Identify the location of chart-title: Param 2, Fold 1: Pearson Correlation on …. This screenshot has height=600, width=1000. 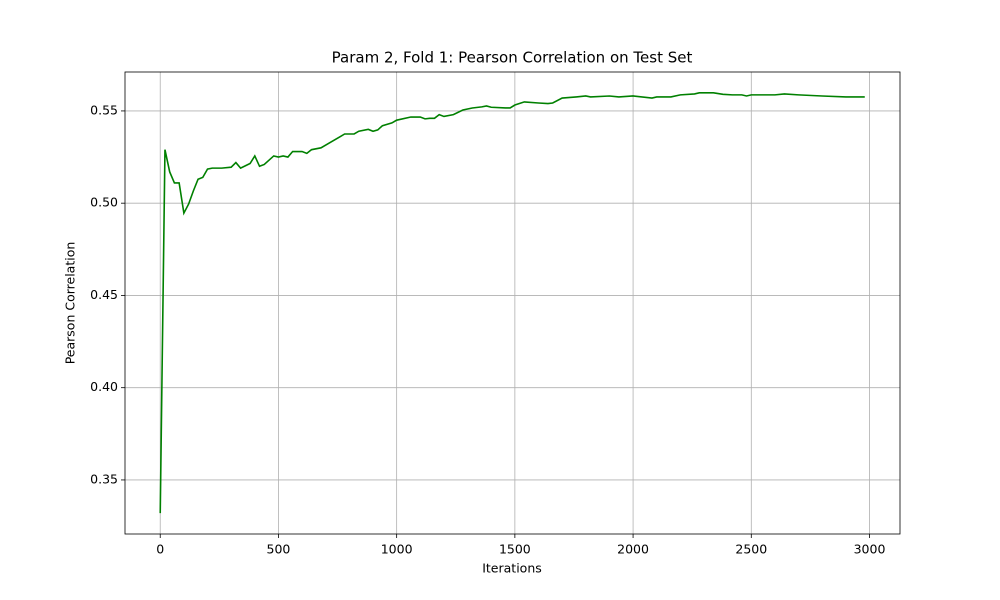
(512, 58).